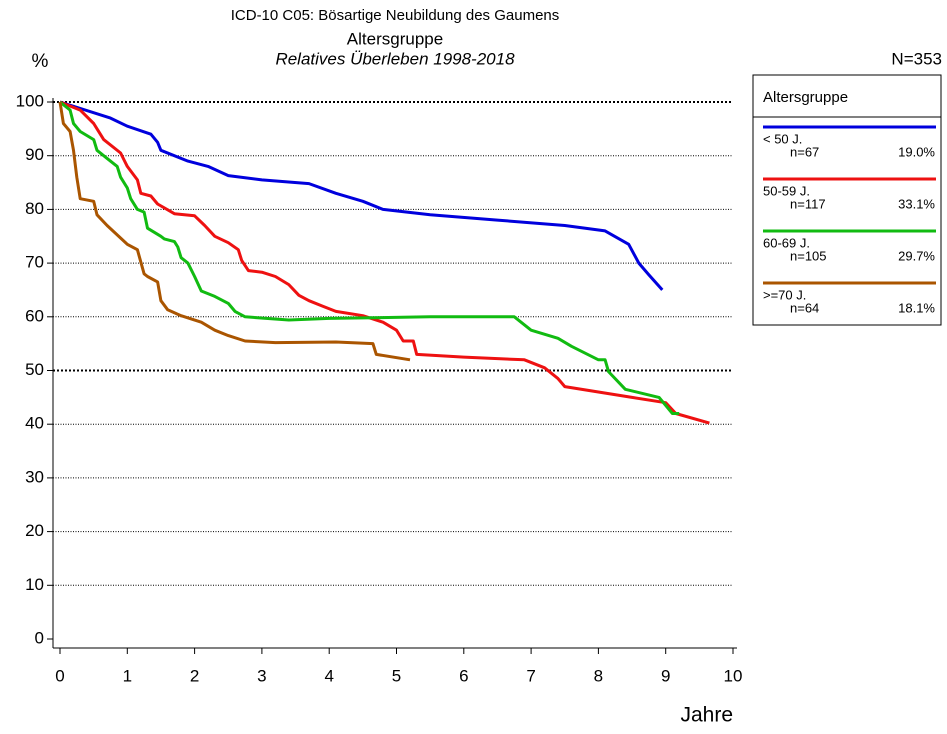 The height and width of the screenshot is (734, 947). Describe the element at coordinates (665, 675) in the screenshot. I see `x-tick-label: 9` at that location.